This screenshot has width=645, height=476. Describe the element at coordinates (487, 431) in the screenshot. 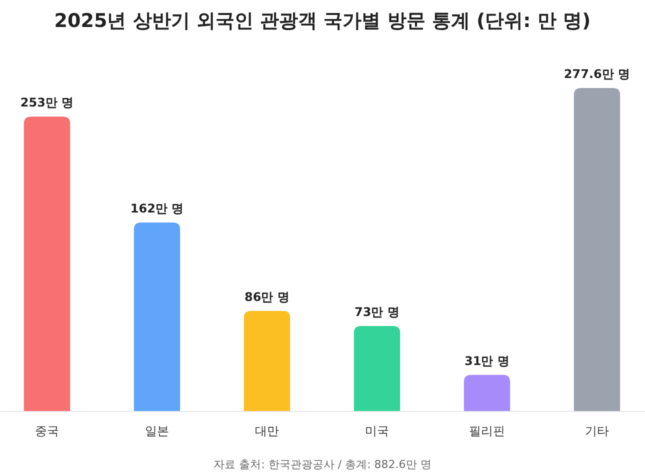

I see `x-tick-label: 필리핀` at that location.